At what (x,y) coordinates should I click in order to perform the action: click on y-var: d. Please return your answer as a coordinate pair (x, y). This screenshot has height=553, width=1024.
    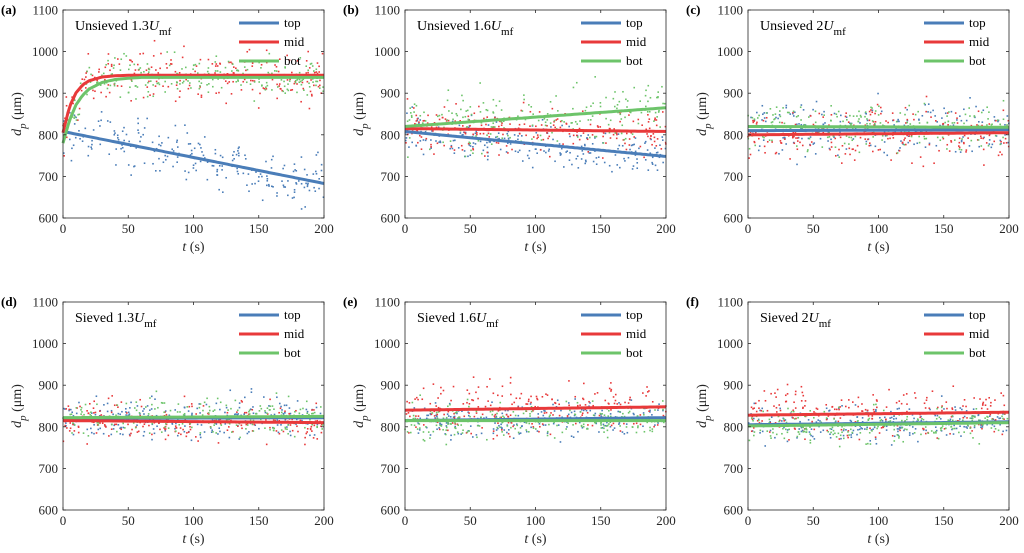
    Looking at the image, I should click on (17, 424).